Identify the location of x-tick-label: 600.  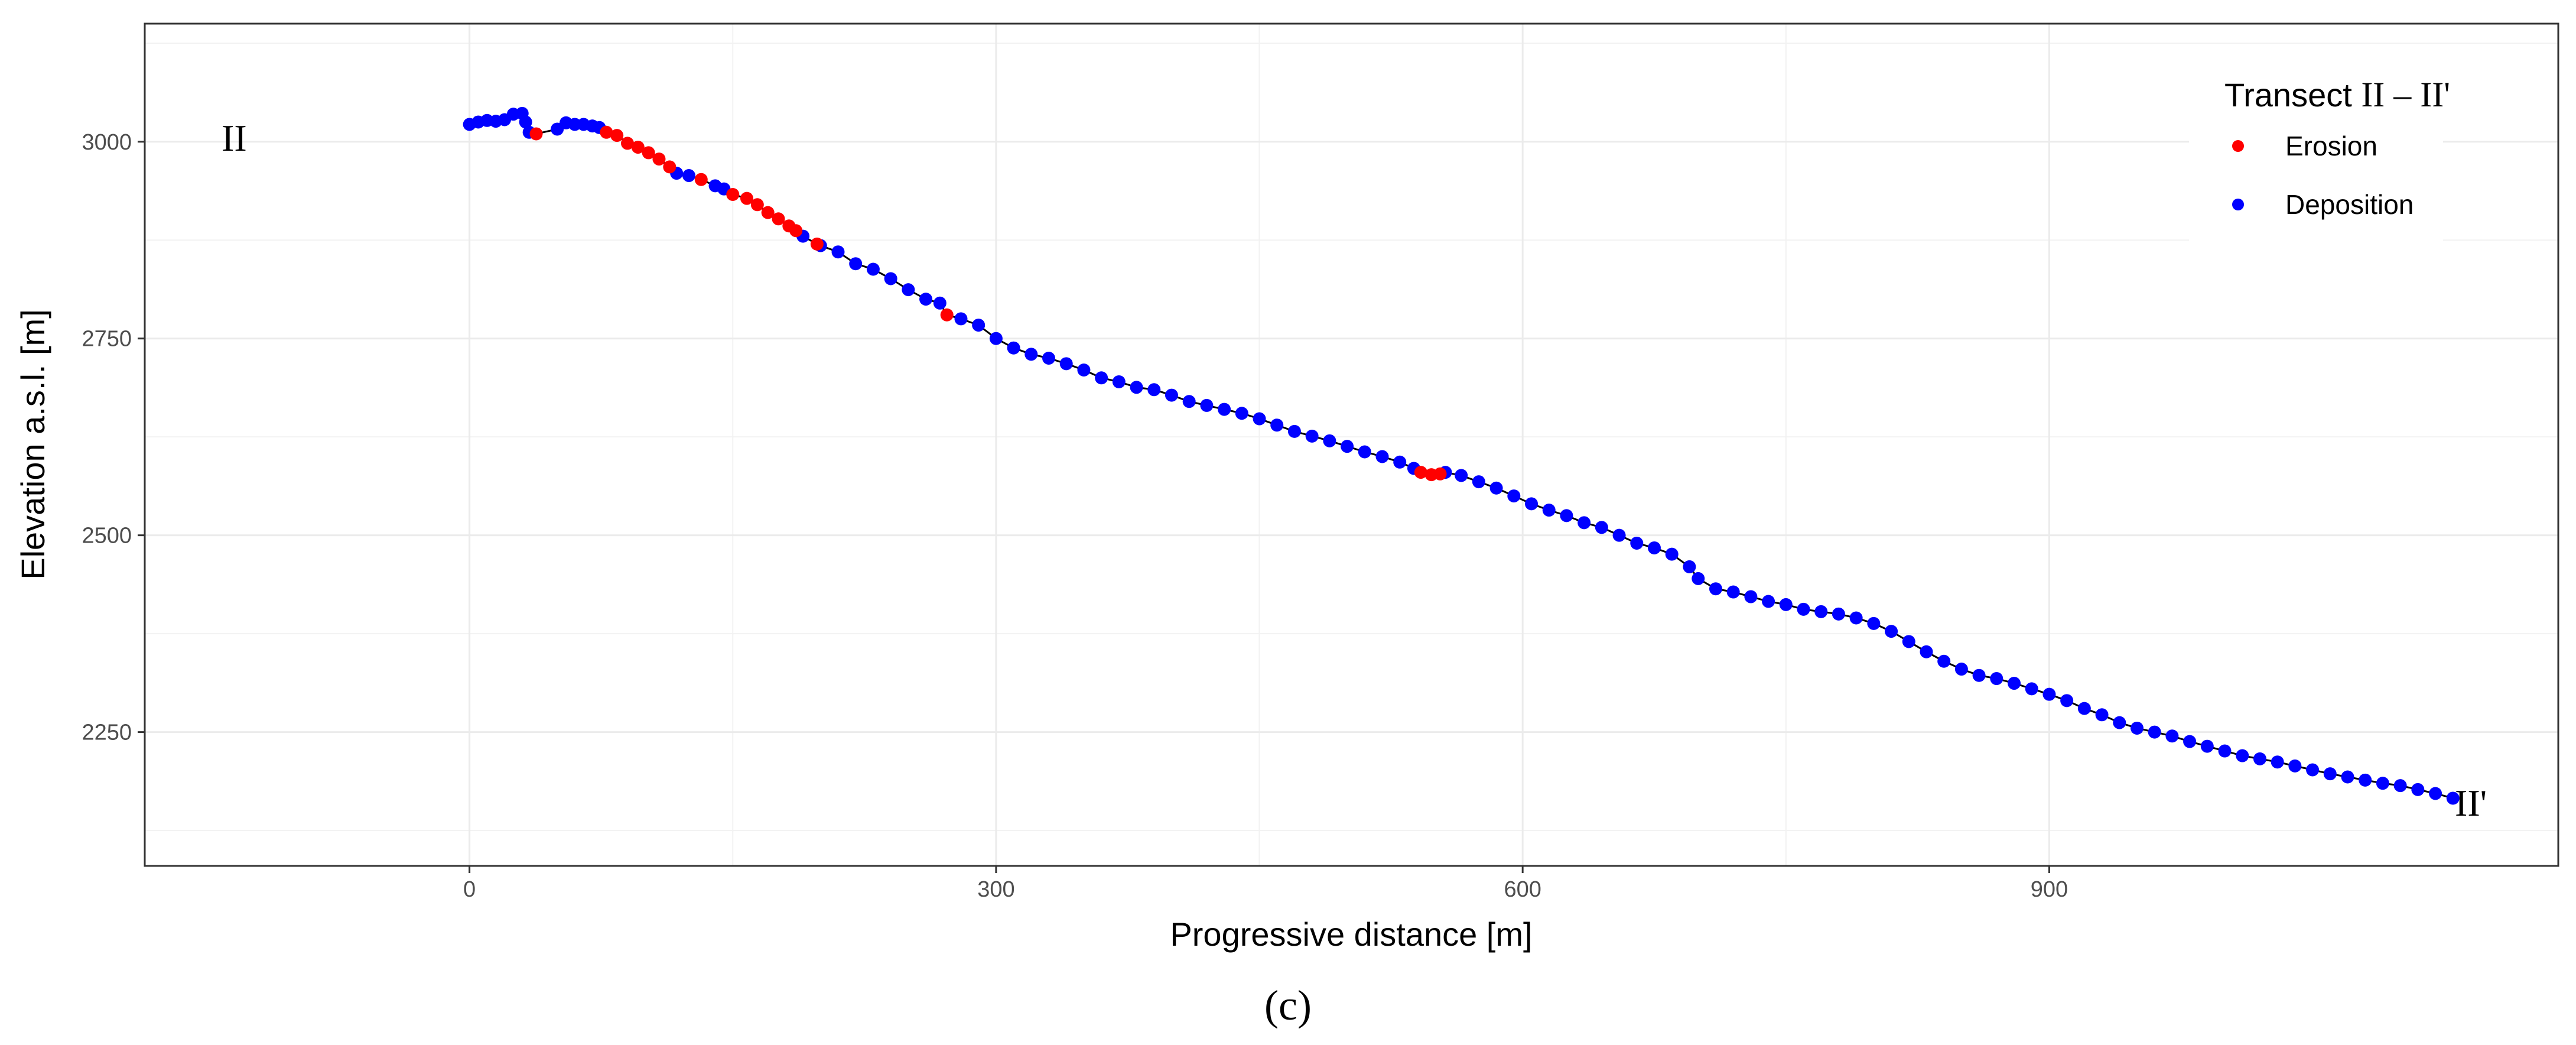
(1522, 889).